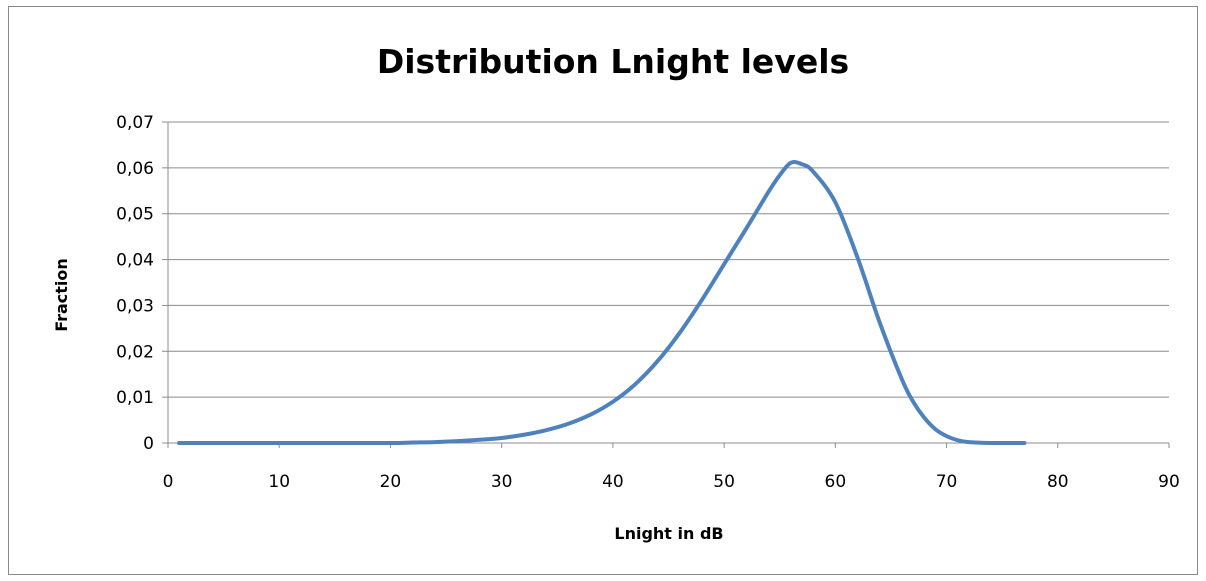  Describe the element at coordinates (135, 306) in the screenshot. I see `y-tick-label: 0,03` at that location.